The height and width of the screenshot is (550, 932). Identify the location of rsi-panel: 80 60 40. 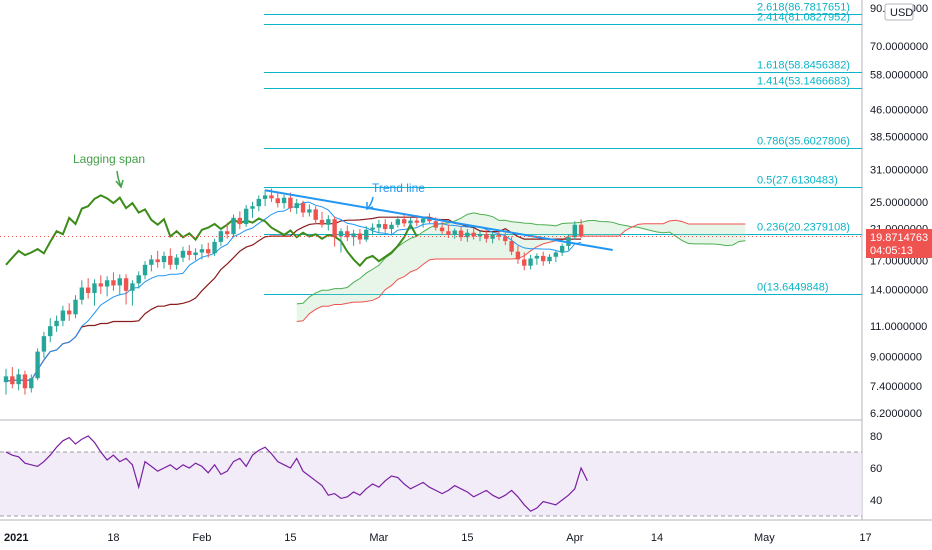
(441, 474).